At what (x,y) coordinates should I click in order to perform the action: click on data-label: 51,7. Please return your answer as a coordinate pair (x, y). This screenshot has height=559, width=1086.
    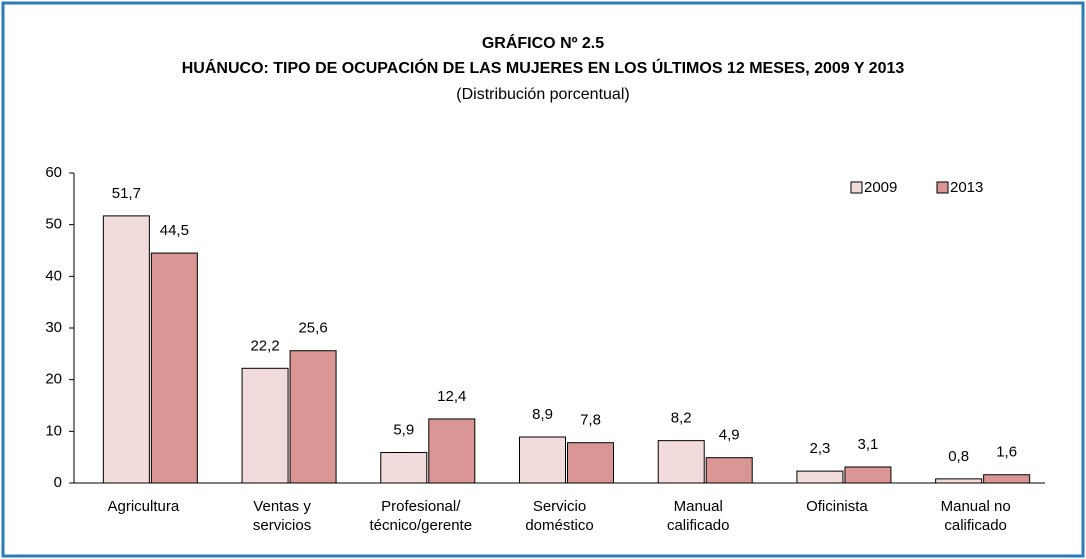
    Looking at the image, I should click on (126, 193).